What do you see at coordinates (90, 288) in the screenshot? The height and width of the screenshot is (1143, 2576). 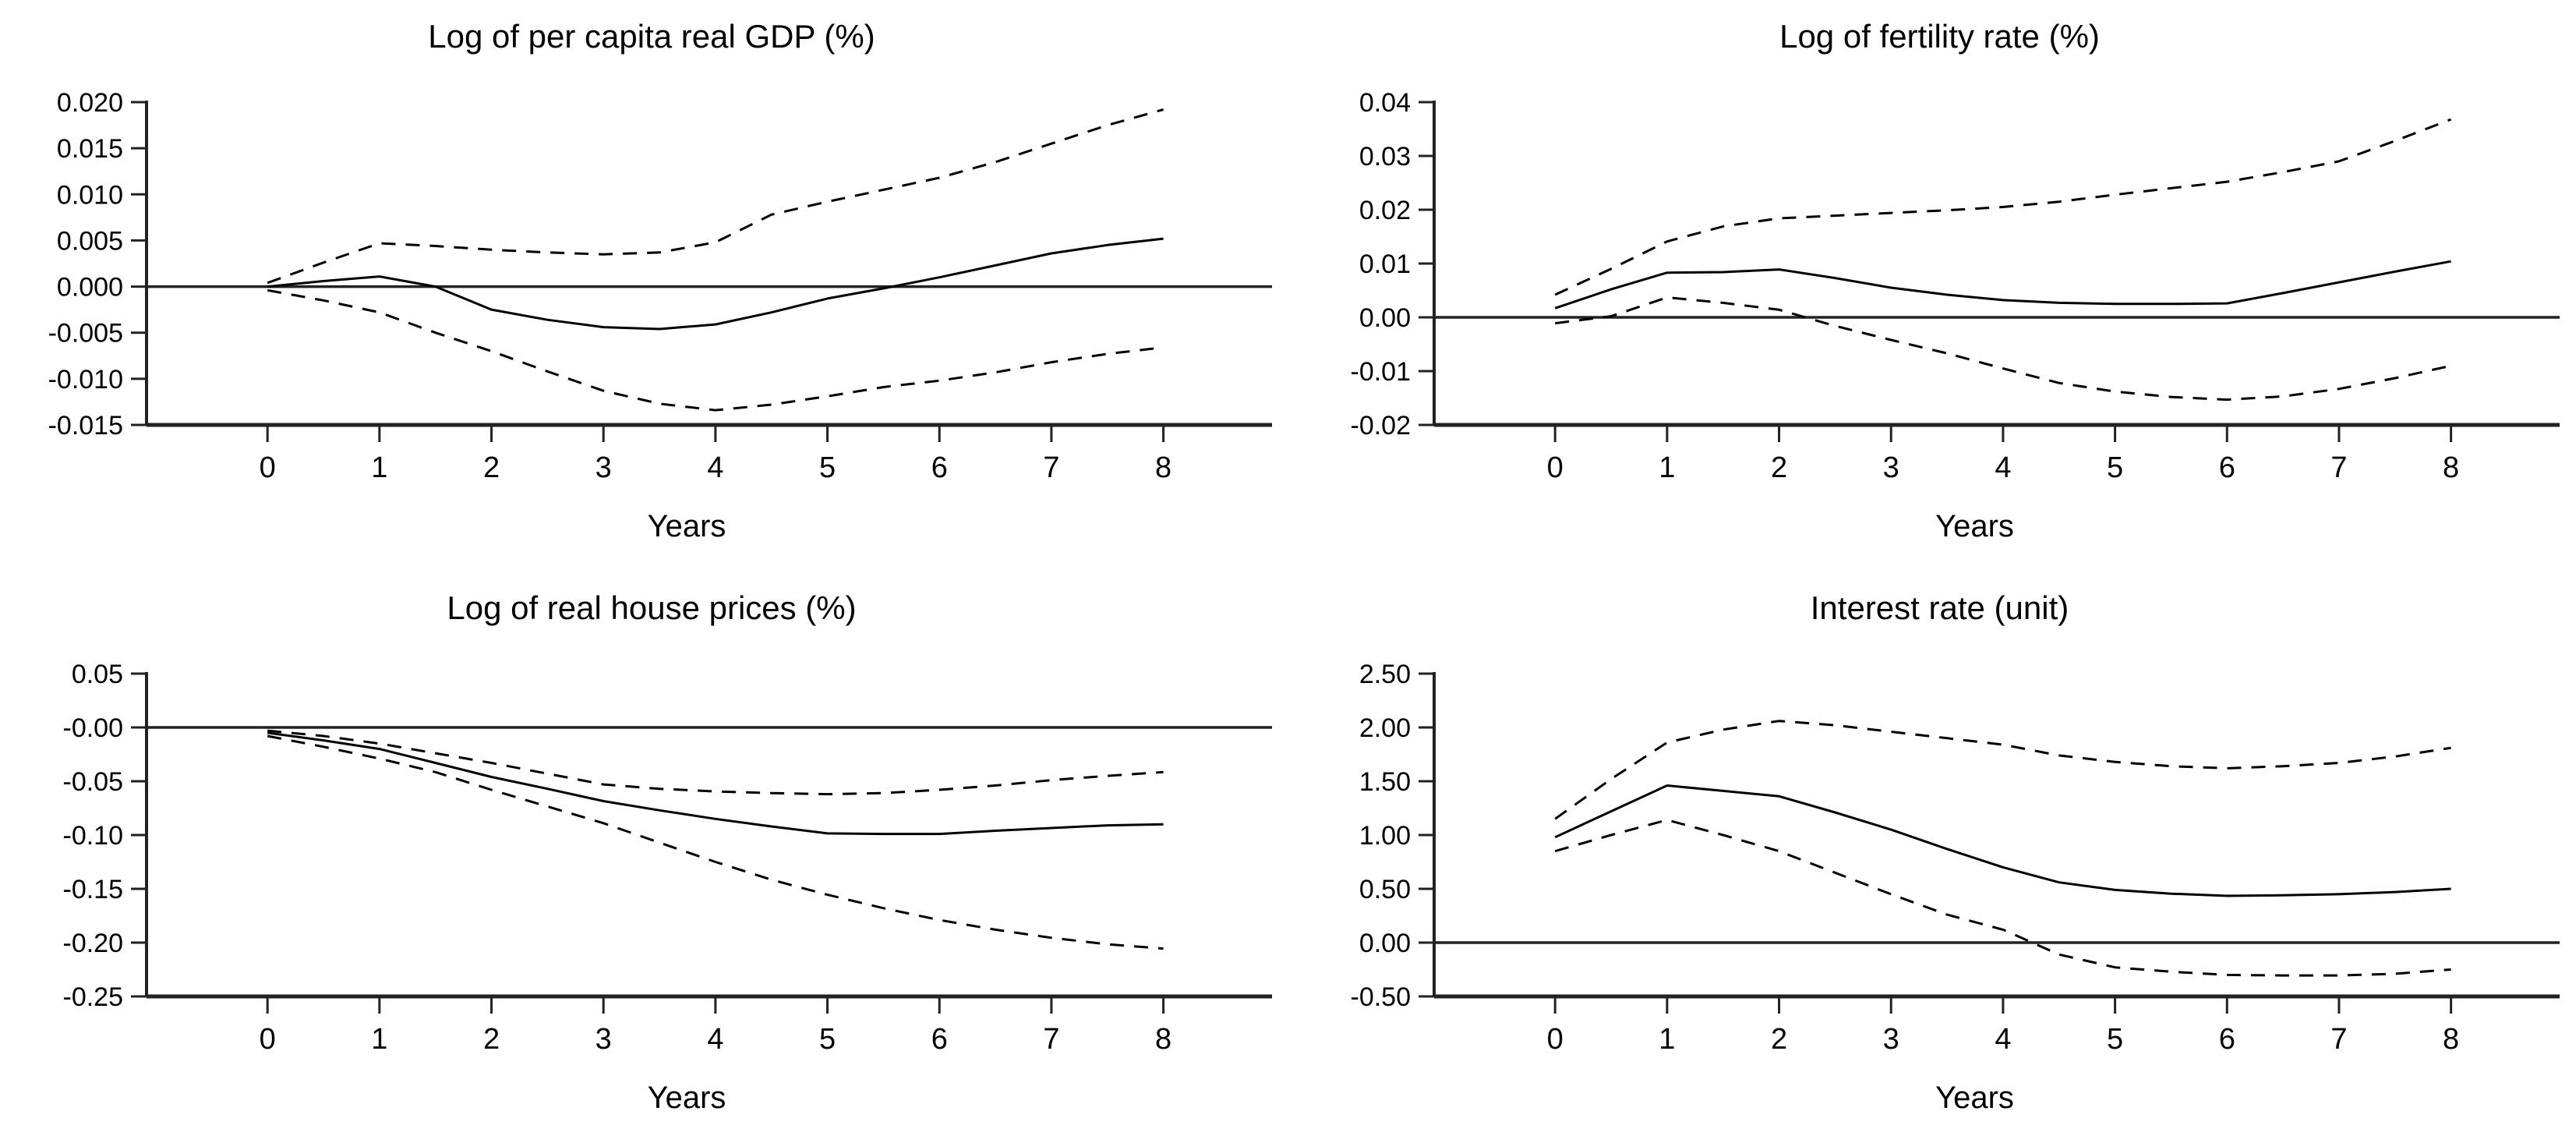 I see `svg-text: 0.000` at bounding box center [90, 288].